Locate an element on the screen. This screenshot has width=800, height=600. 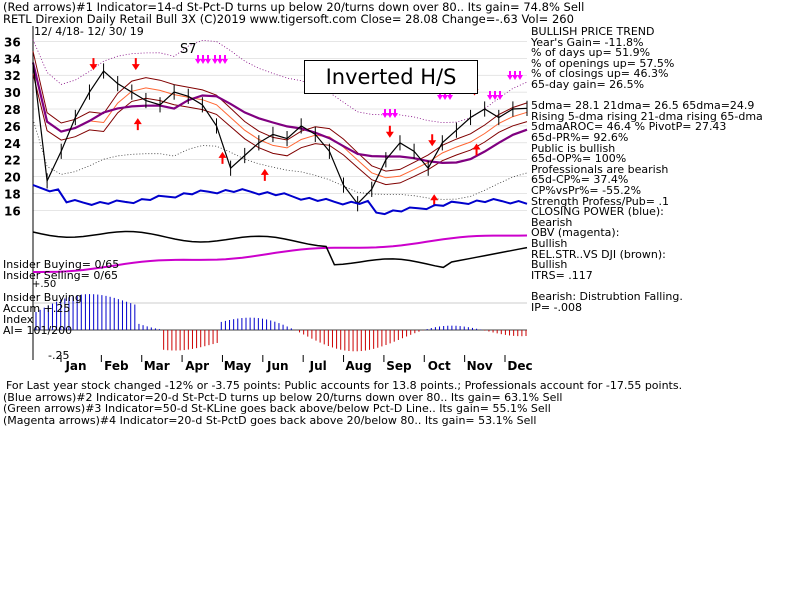
insider-selling: Insider Selling= 0/65 is located at coordinates (61, 275).